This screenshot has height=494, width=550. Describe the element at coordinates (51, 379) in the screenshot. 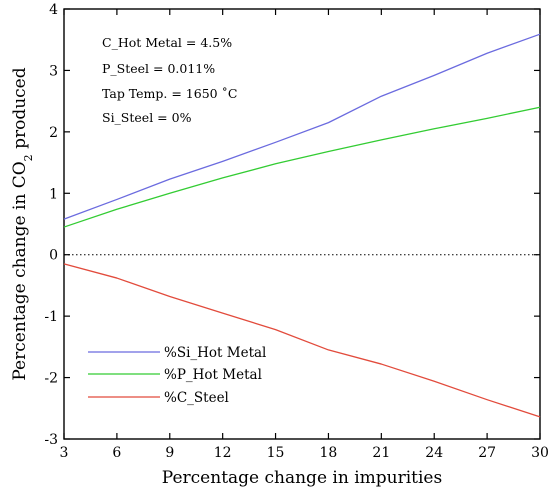

I see `y-tick-label: -2` at that location.